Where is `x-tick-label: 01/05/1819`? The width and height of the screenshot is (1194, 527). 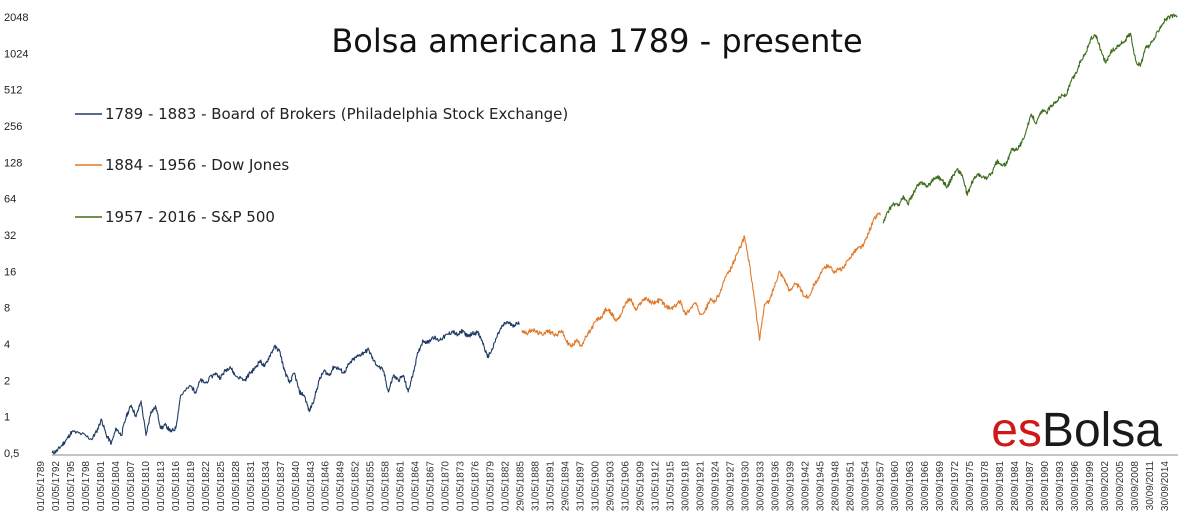
x-tick-label: 01/05/1819 is located at coordinates (191, 486).